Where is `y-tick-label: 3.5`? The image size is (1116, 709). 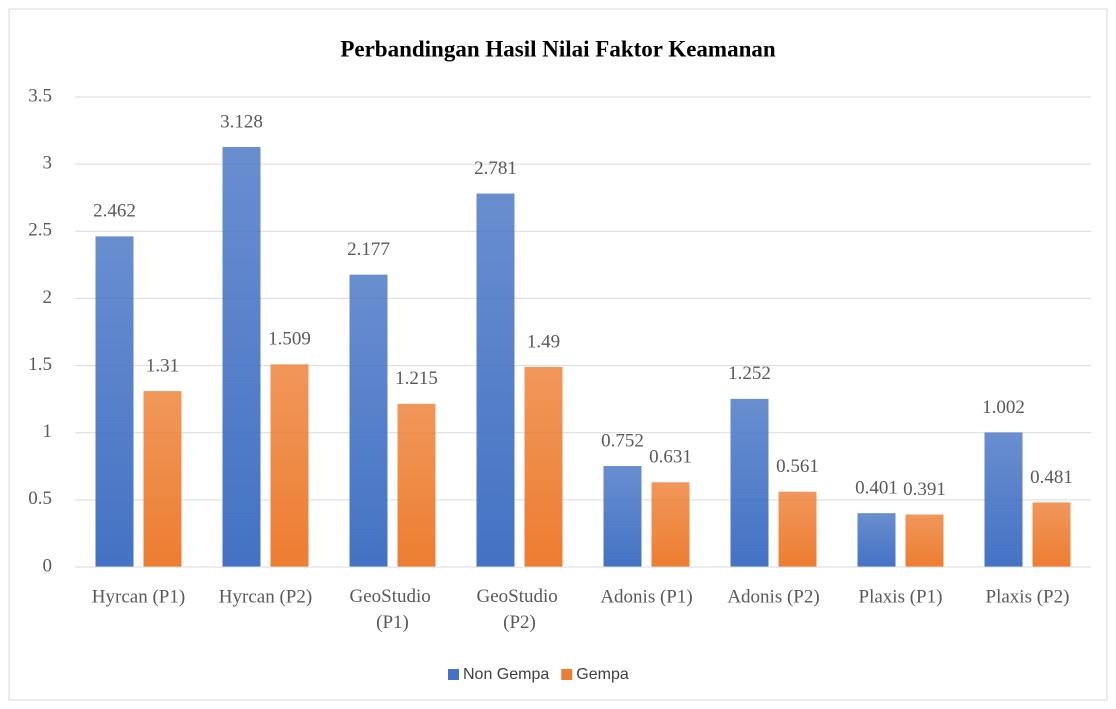 y-tick-label: 3.5 is located at coordinates (40, 95).